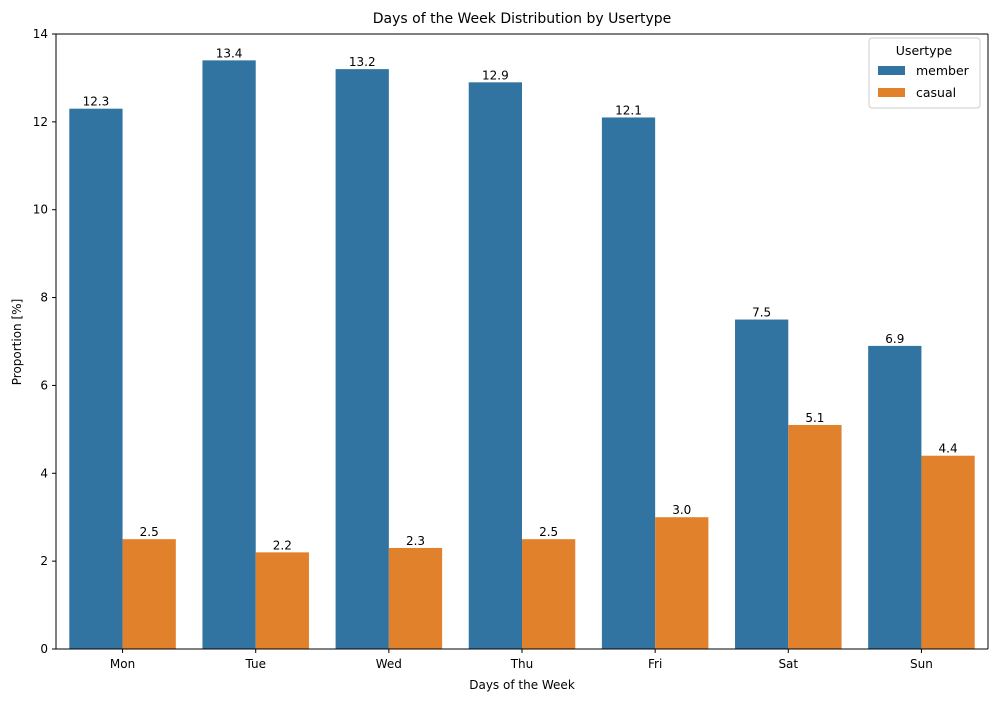  What do you see at coordinates (362, 62) in the screenshot?
I see `data-label-member-wed: 13.2` at bounding box center [362, 62].